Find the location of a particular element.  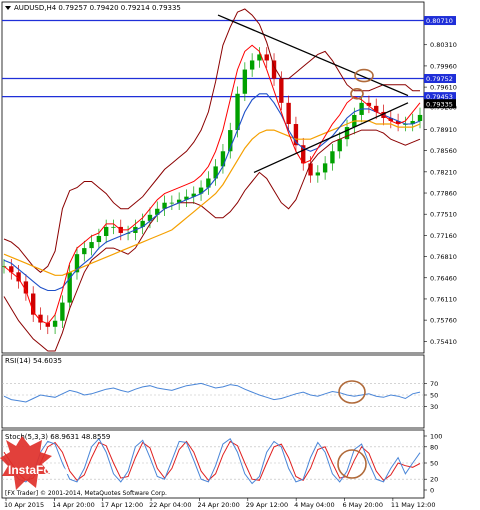

price-tick-label: 0.79960 is located at coordinates (443, 66).